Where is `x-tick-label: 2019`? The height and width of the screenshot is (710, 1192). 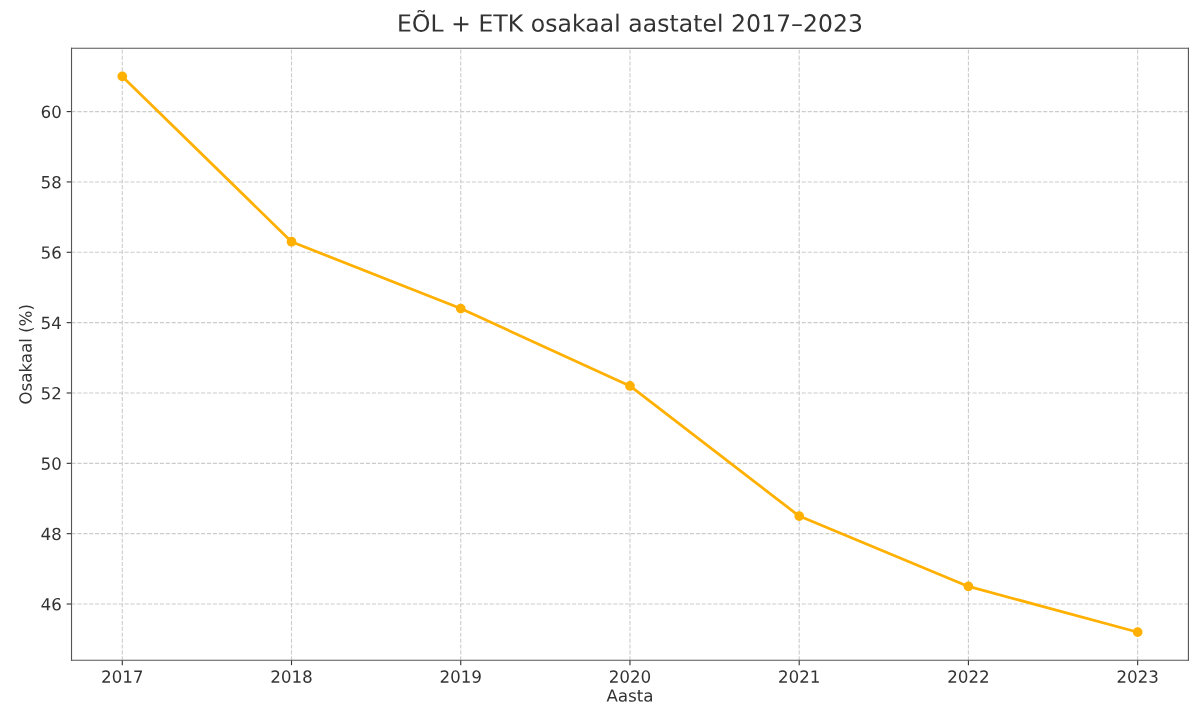
x-tick-label: 2019 is located at coordinates (460, 676).